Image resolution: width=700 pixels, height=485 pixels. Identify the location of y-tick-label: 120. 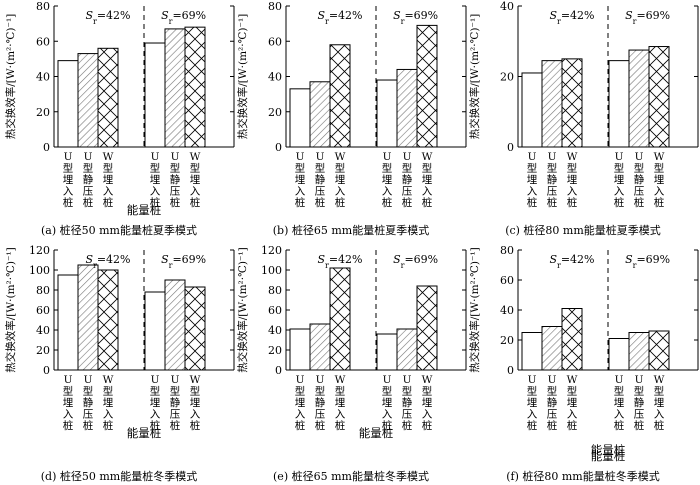
(39, 250).